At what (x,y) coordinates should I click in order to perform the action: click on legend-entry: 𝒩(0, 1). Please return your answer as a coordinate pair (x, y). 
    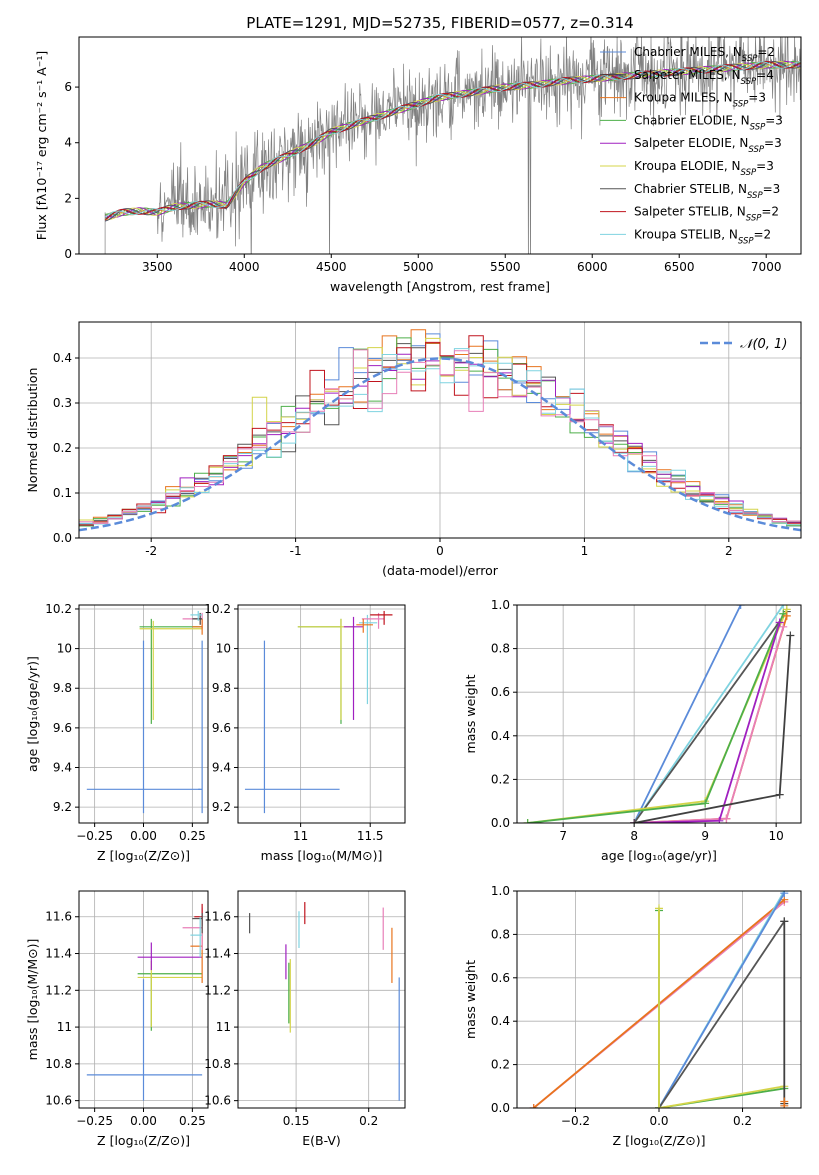
    Looking at the image, I should click on (763, 344).